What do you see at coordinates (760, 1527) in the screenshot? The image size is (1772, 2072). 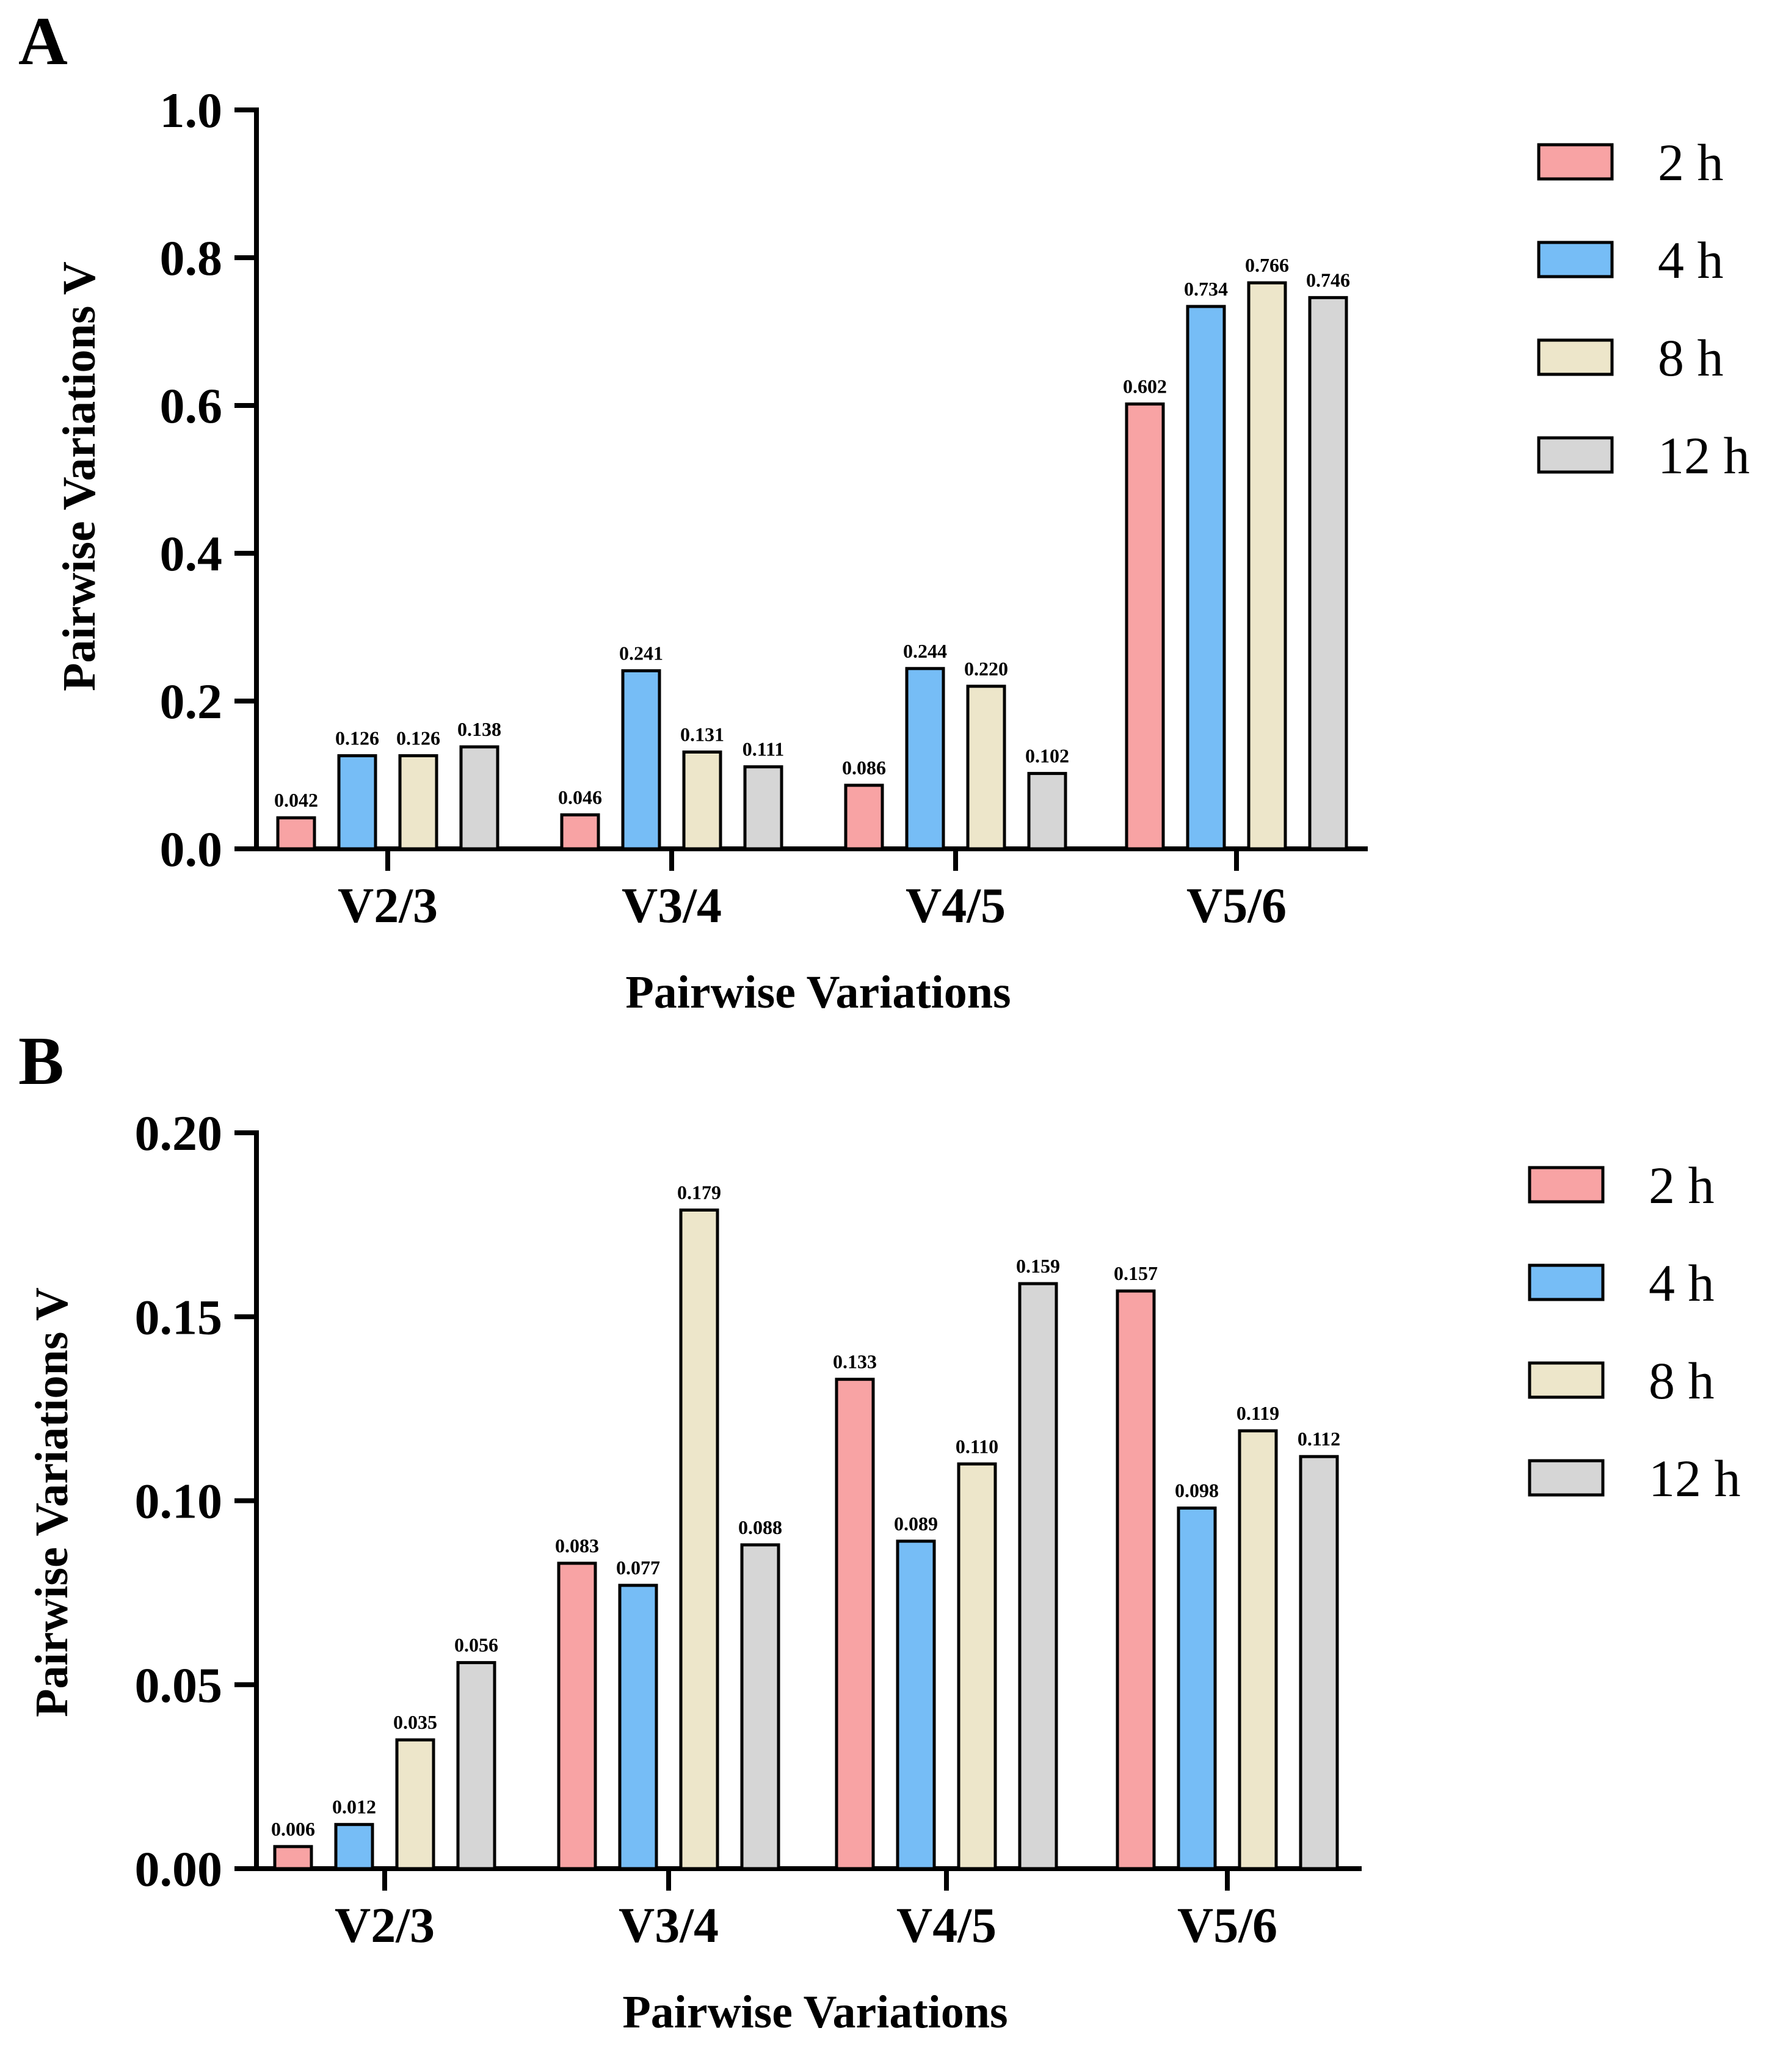 I see `data-label: 0.088` at bounding box center [760, 1527].